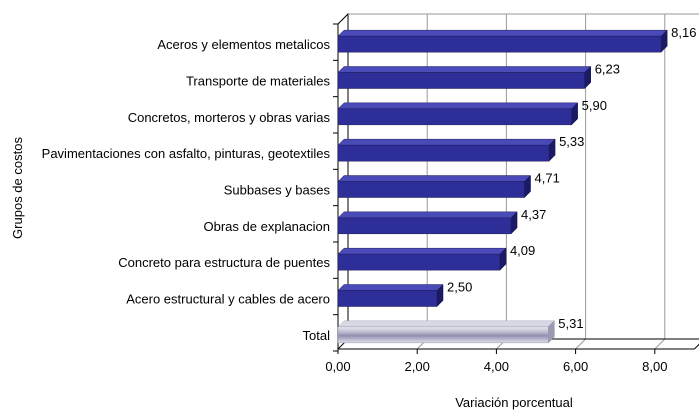 The width and height of the screenshot is (699, 418). What do you see at coordinates (267, 226) in the screenshot?
I see `category-label: Obras de explanacion` at bounding box center [267, 226].